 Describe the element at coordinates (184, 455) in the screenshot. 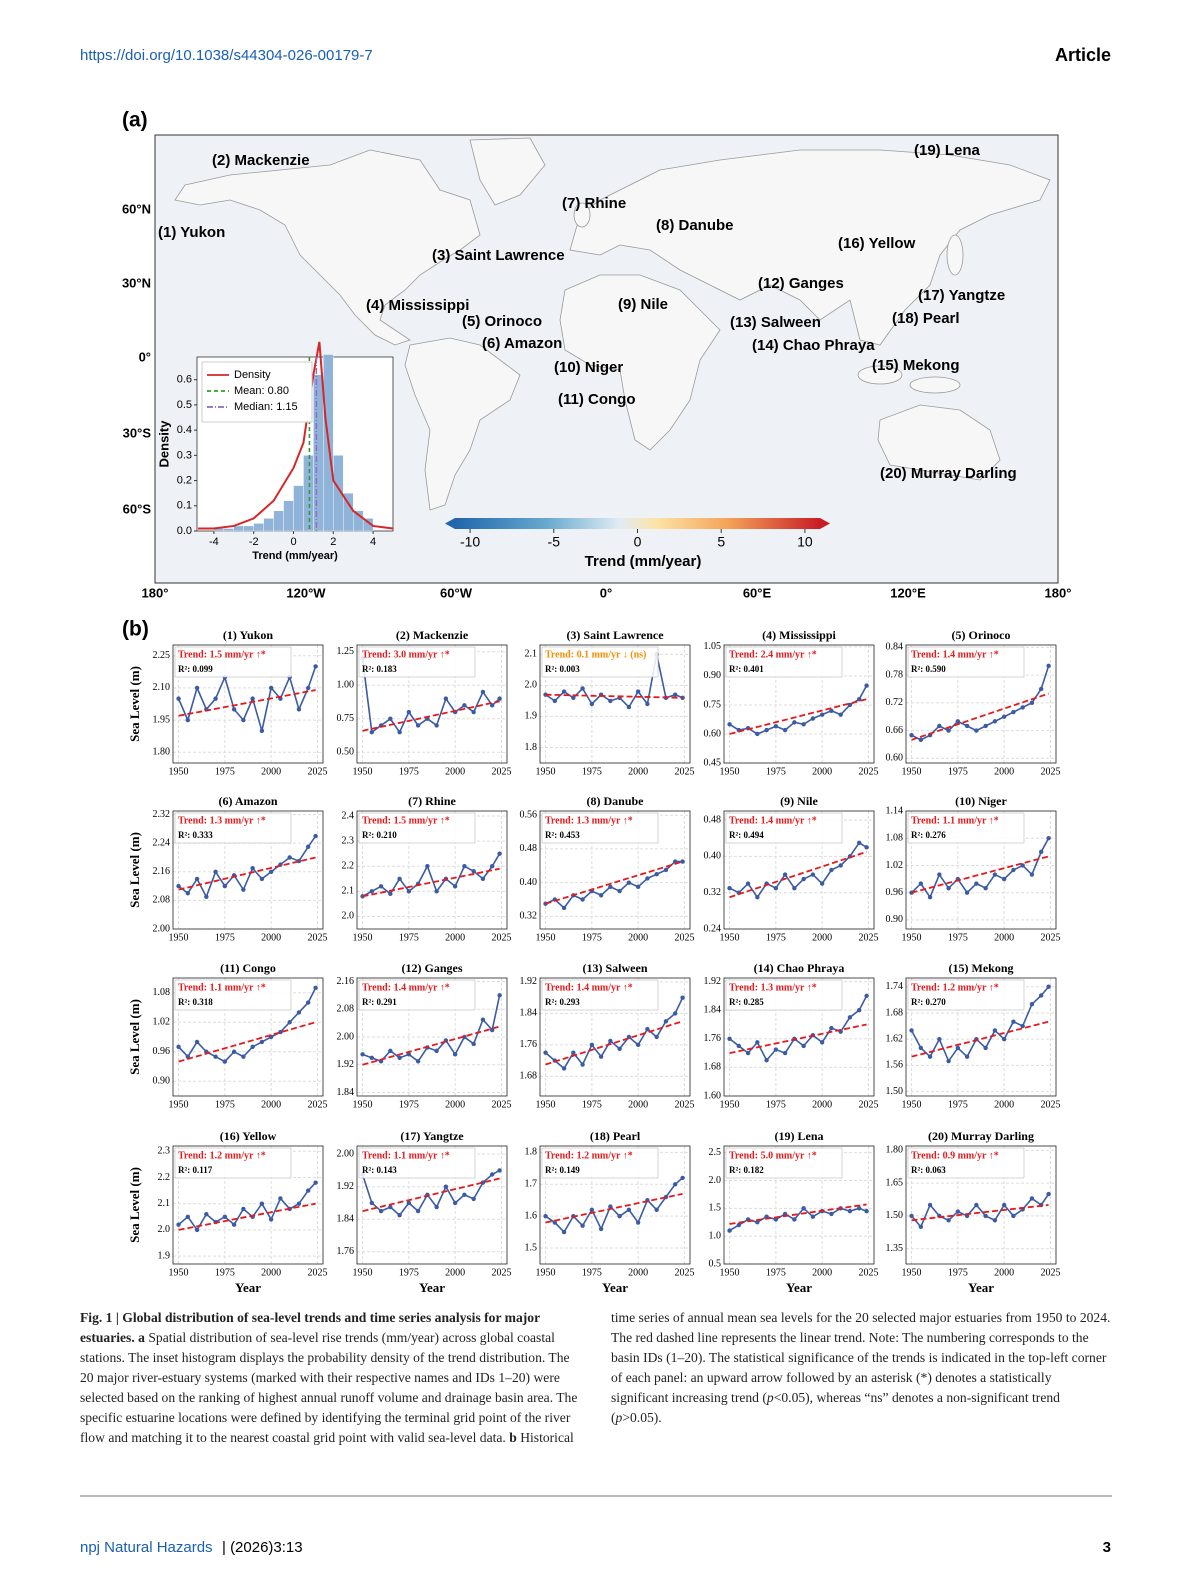

I see `inset-y-tick-label: 0.3` at that location.